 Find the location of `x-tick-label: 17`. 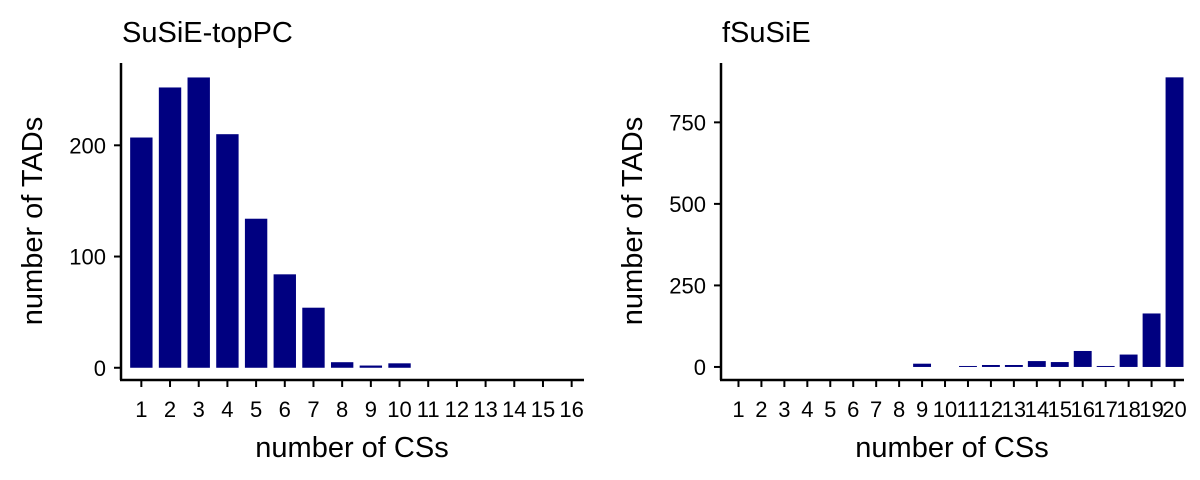

x-tick-label: 17 is located at coordinates (1105, 409).